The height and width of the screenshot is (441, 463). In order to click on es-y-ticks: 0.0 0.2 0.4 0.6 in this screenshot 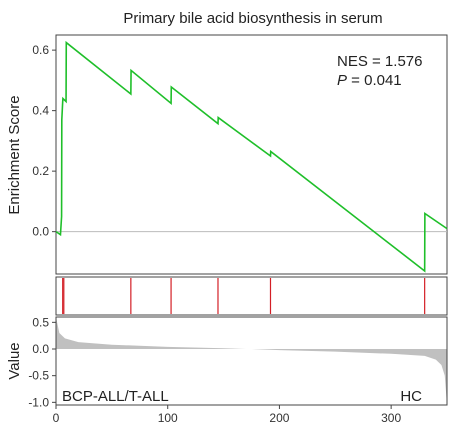, I will do `click(44, 141)`.